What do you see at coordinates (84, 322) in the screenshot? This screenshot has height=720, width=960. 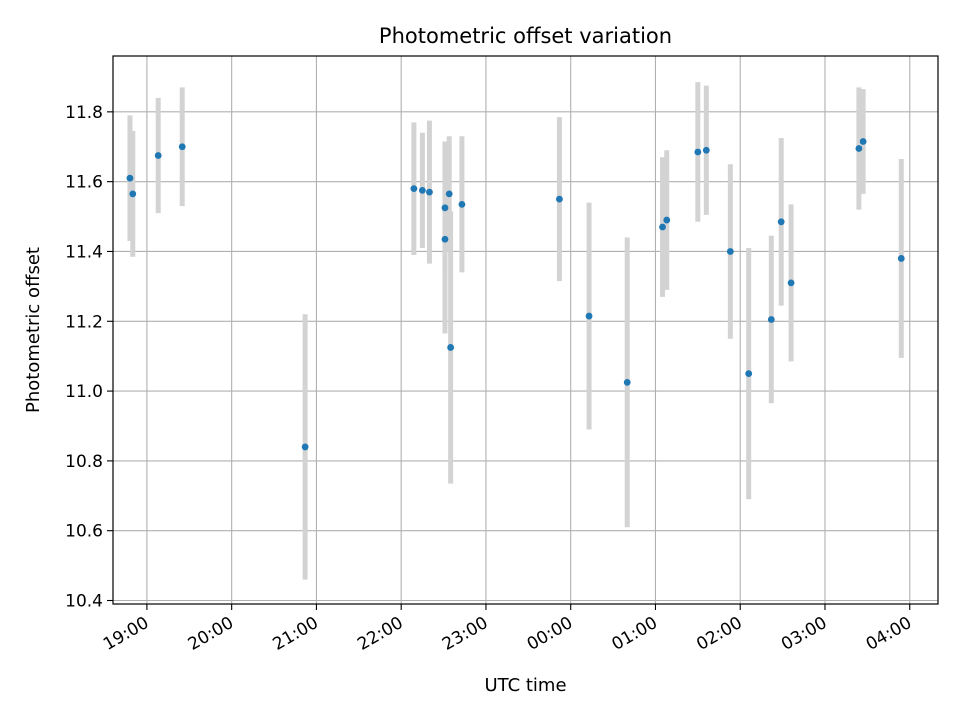 I see `y-tick-label: 11.2` at bounding box center [84, 322].